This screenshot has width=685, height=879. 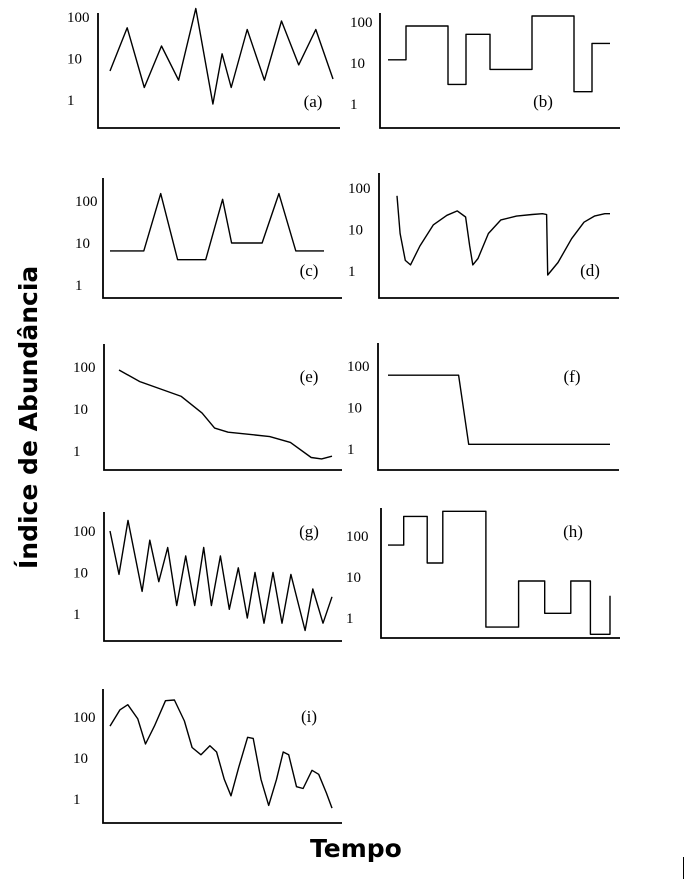 I want to click on panel-b-tick-1: 1, so click(x=354, y=105).